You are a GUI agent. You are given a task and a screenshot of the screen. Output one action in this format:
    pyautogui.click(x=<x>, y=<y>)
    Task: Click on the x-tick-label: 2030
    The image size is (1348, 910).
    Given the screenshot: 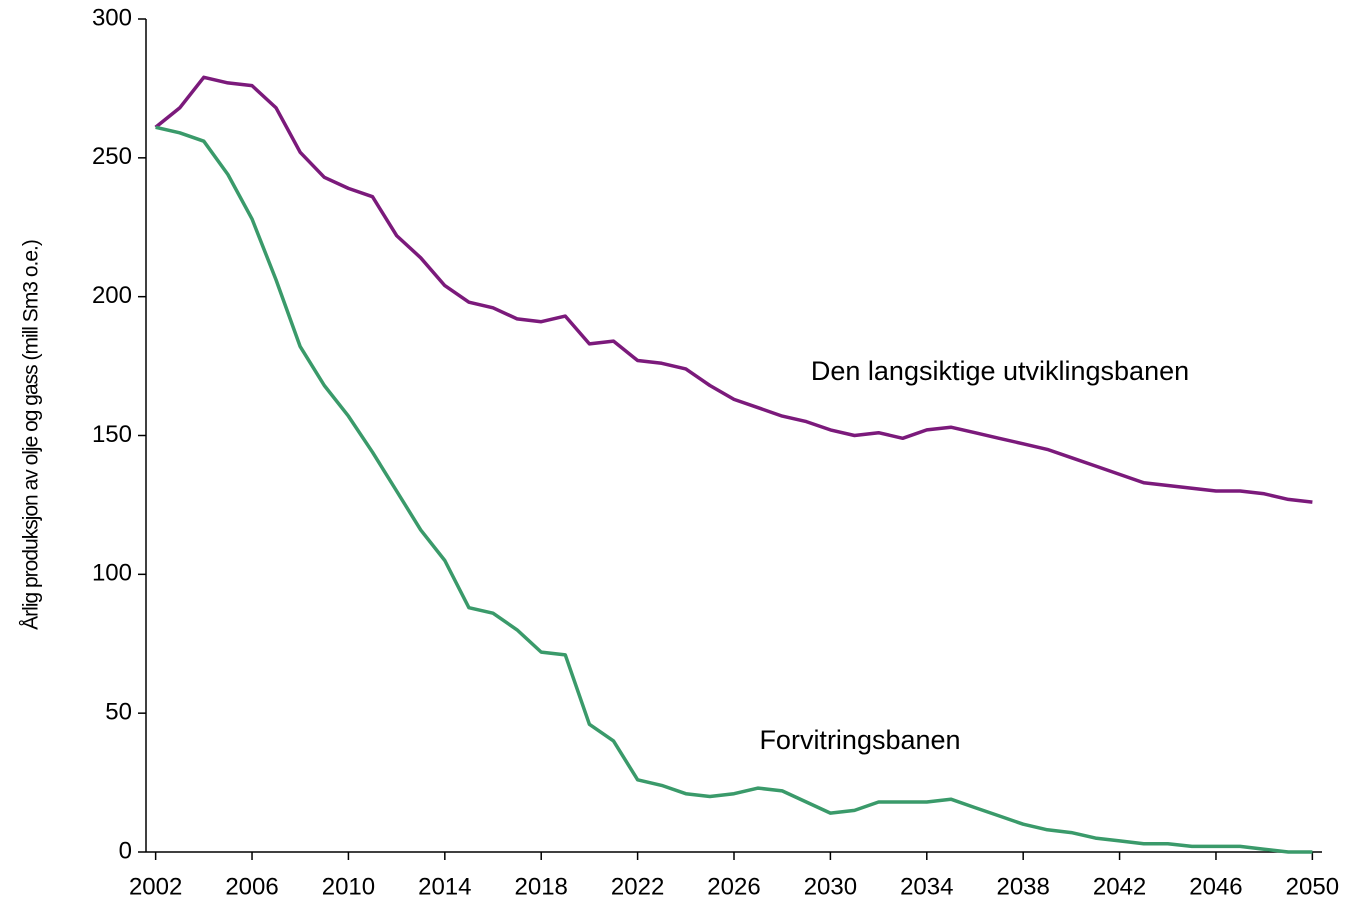 What is the action you would take?
    pyautogui.click(x=830, y=886)
    